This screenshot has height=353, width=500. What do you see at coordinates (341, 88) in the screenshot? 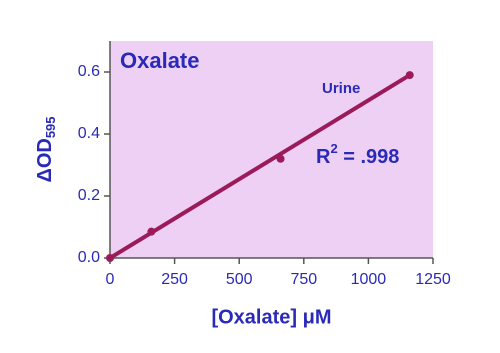
I see `series-label: Urine` at bounding box center [341, 88].